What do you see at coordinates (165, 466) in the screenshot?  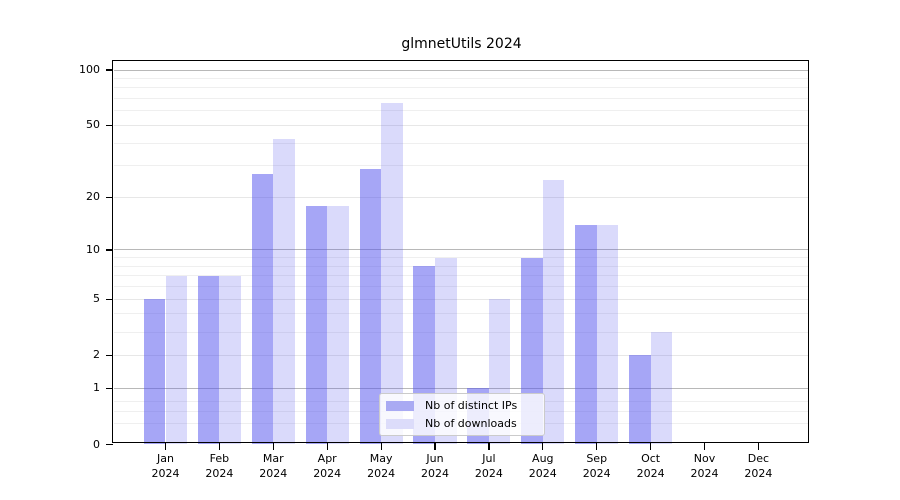 I see `x-tick-label-jan: Jan 2024` at bounding box center [165, 466].